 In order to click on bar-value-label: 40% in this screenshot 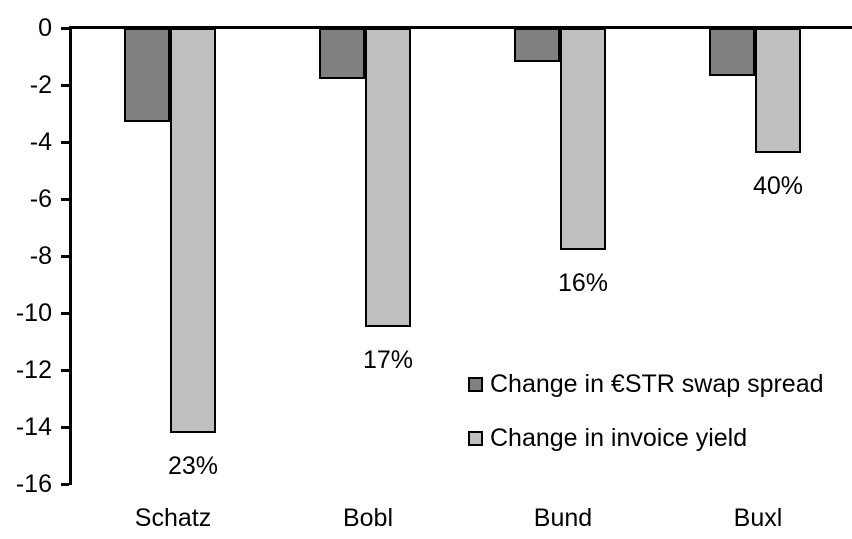, I will do `click(778, 186)`.